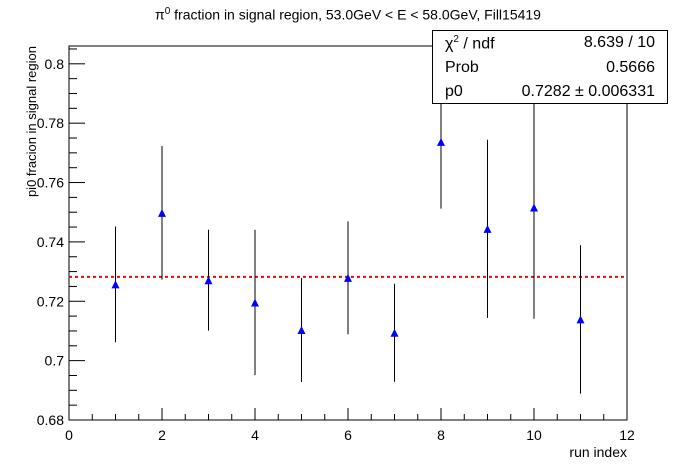 The image size is (696, 472). What do you see at coordinates (31, 121) in the screenshot?
I see `y-axis-label: pi0 fracion in signal region` at bounding box center [31, 121].